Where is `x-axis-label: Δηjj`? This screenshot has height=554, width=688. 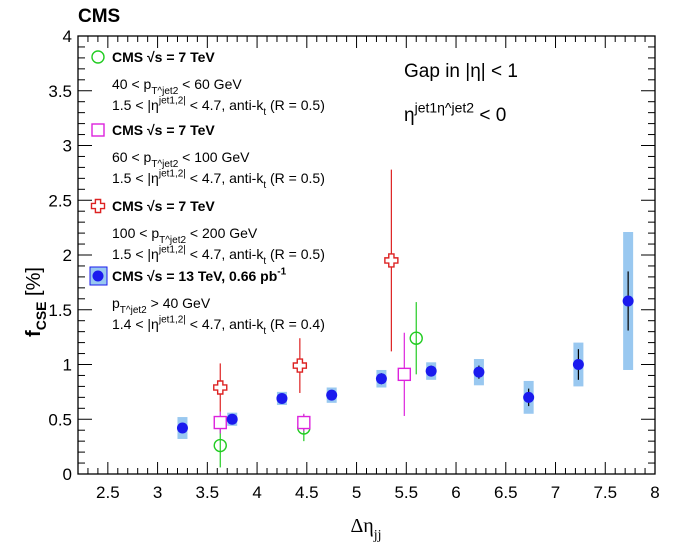 x-axis-label: Δηjj is located at coordinates (365, 529).